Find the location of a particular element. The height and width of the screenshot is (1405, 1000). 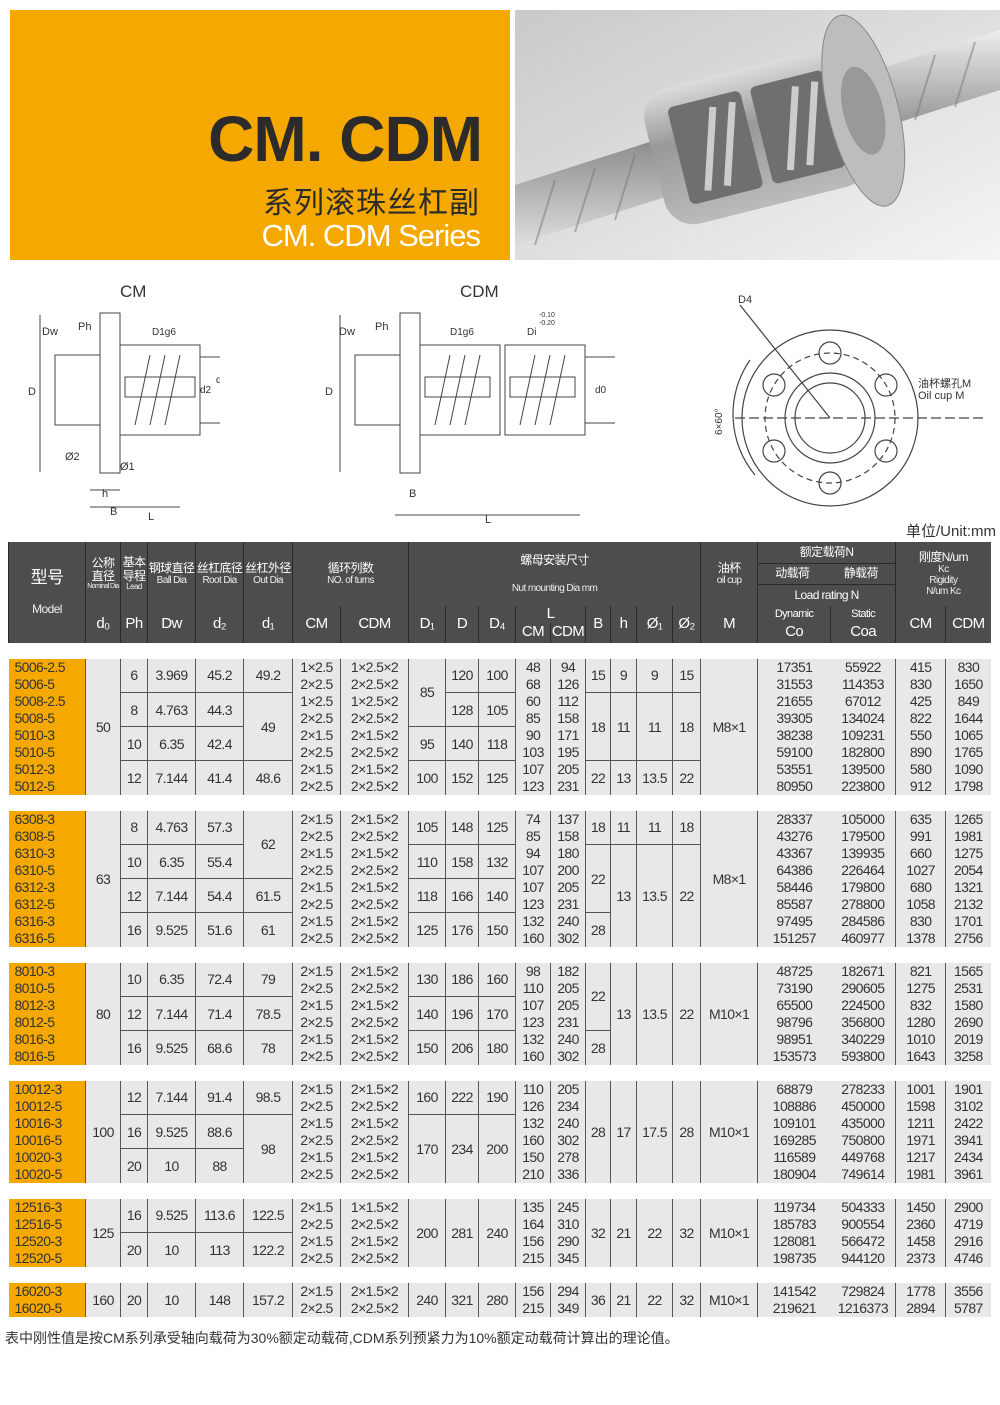

static-load-cell: 226464 is located at coordinates (863, 870).